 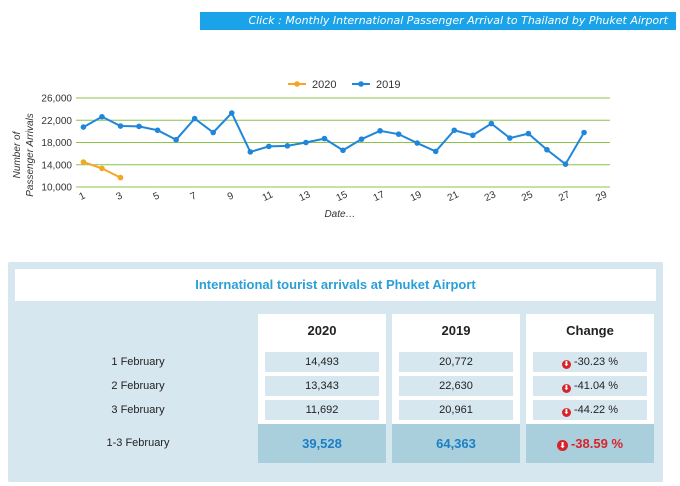 What do you see at coordinates (83, 196) in the screenshot?
I see `x-tick-label: 1` at bounding box center [83, 196].